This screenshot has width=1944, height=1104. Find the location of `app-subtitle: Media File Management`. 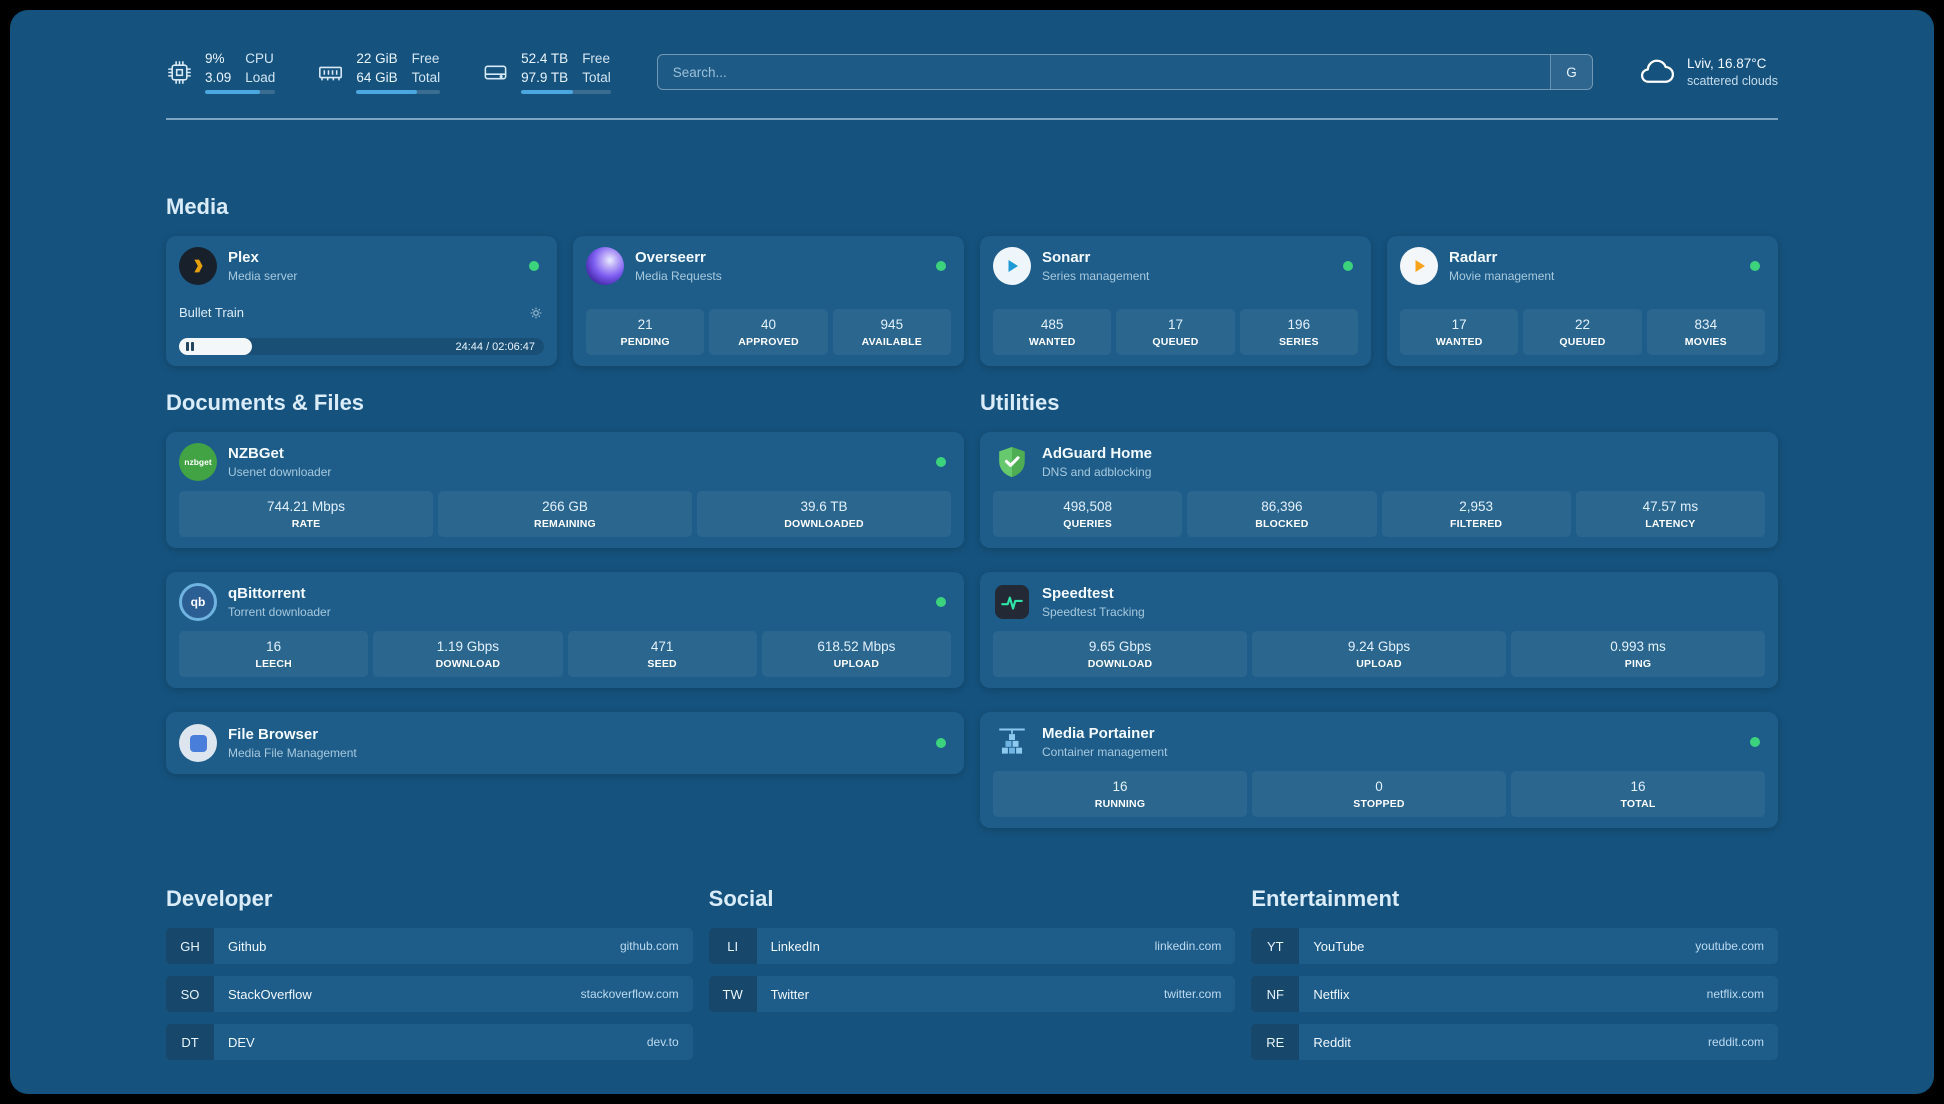

app-subtitle: Media File Management is located at coordinates (292, 753).